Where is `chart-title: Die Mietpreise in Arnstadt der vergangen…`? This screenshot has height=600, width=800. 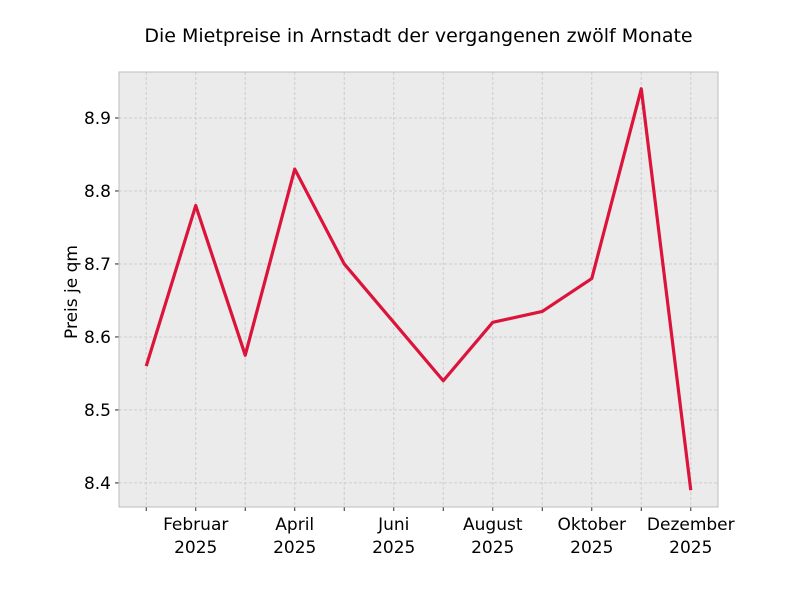 chart-title: Die Mietpreise in Arnstadt der vergangen… is located at coordinates (418, 36).